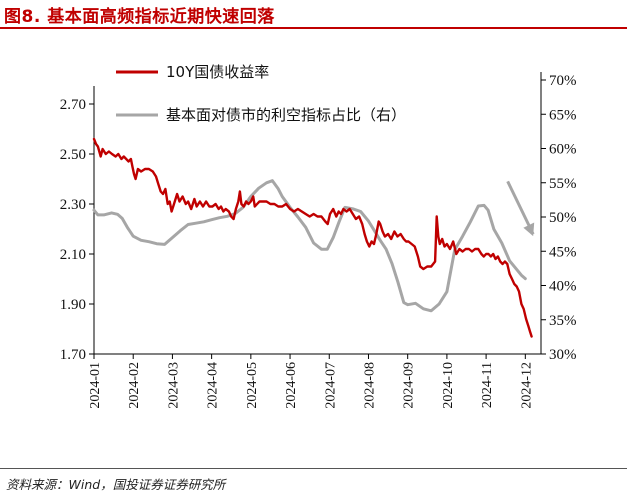  Describe the element at coordinates (563, 150) in the screenshot. I see `right-y-tick-label: 60%` at that location.